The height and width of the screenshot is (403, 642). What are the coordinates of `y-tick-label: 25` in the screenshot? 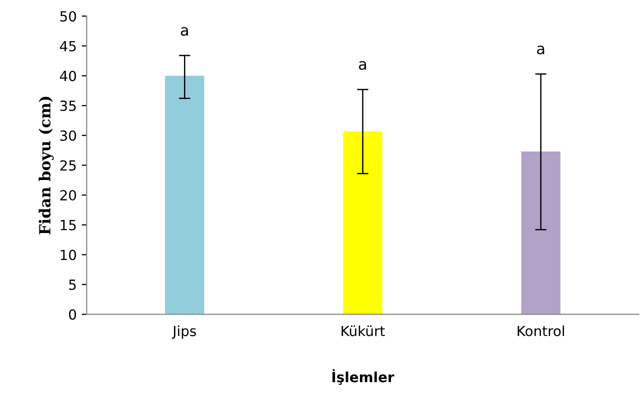 It's located at (68, 165).